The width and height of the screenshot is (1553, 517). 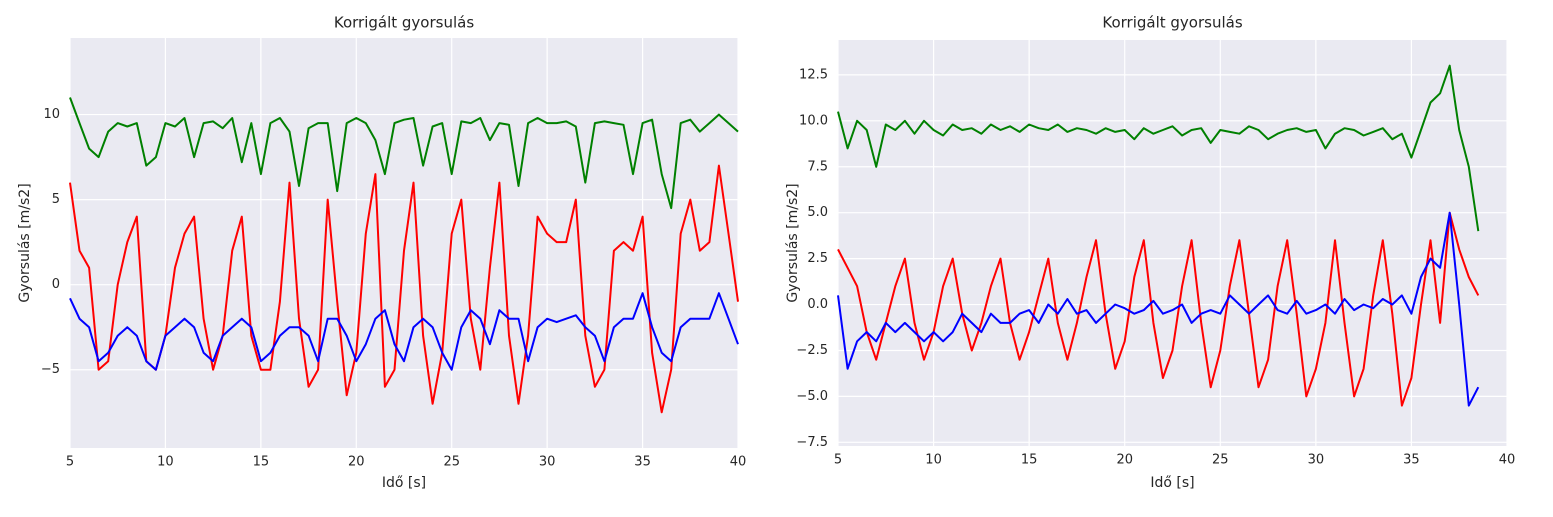 I want to click on y-tick-label: 12.5, so click(x=813, y=74).